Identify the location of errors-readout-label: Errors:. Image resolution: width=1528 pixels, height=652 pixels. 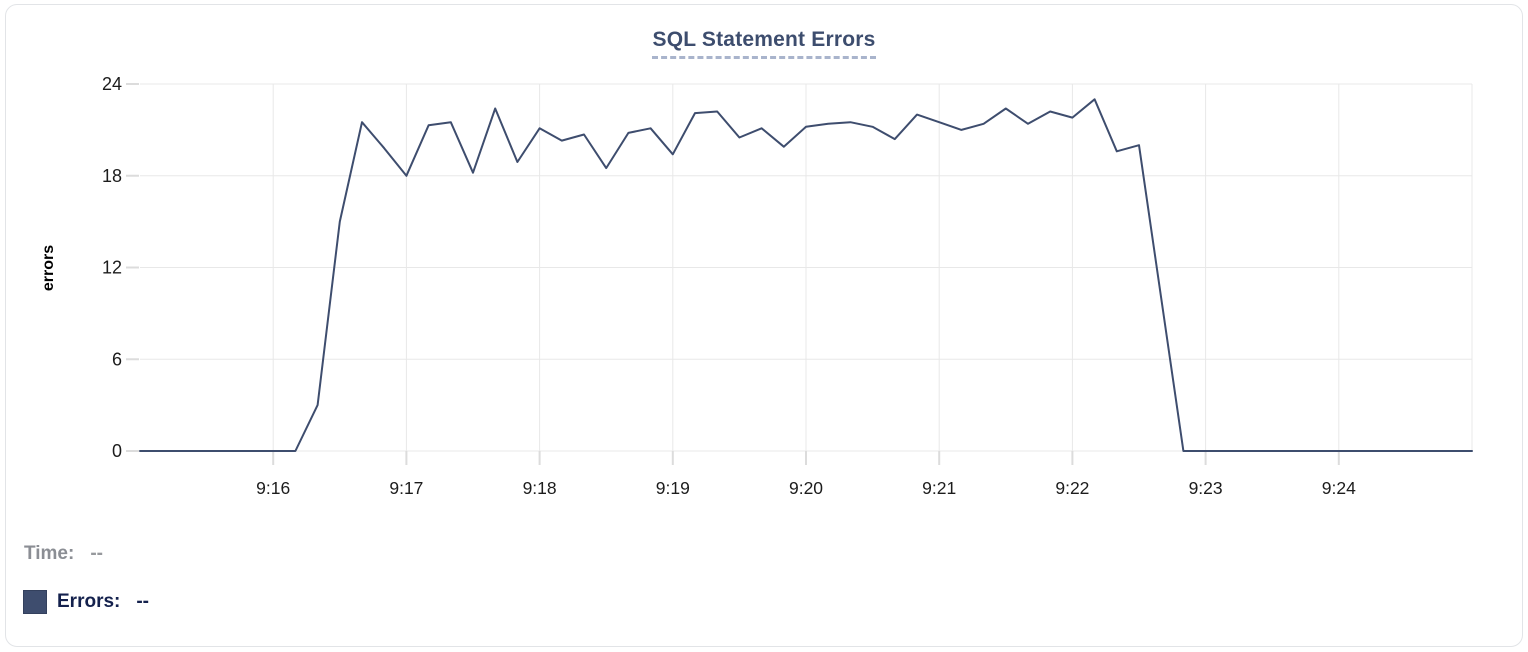
(89, 601).